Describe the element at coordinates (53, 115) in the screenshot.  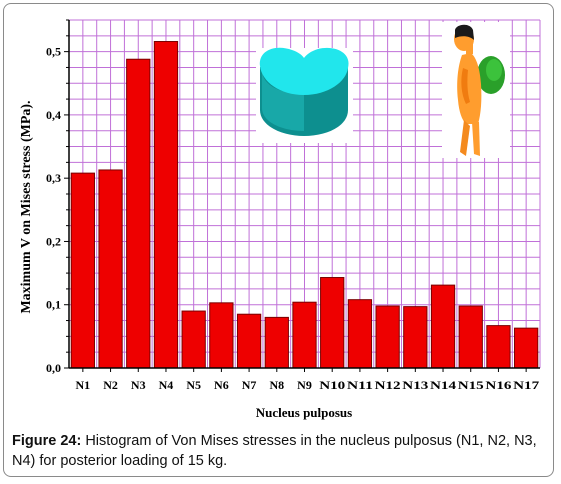
I see `y-tick-label: 0,4` at that location.